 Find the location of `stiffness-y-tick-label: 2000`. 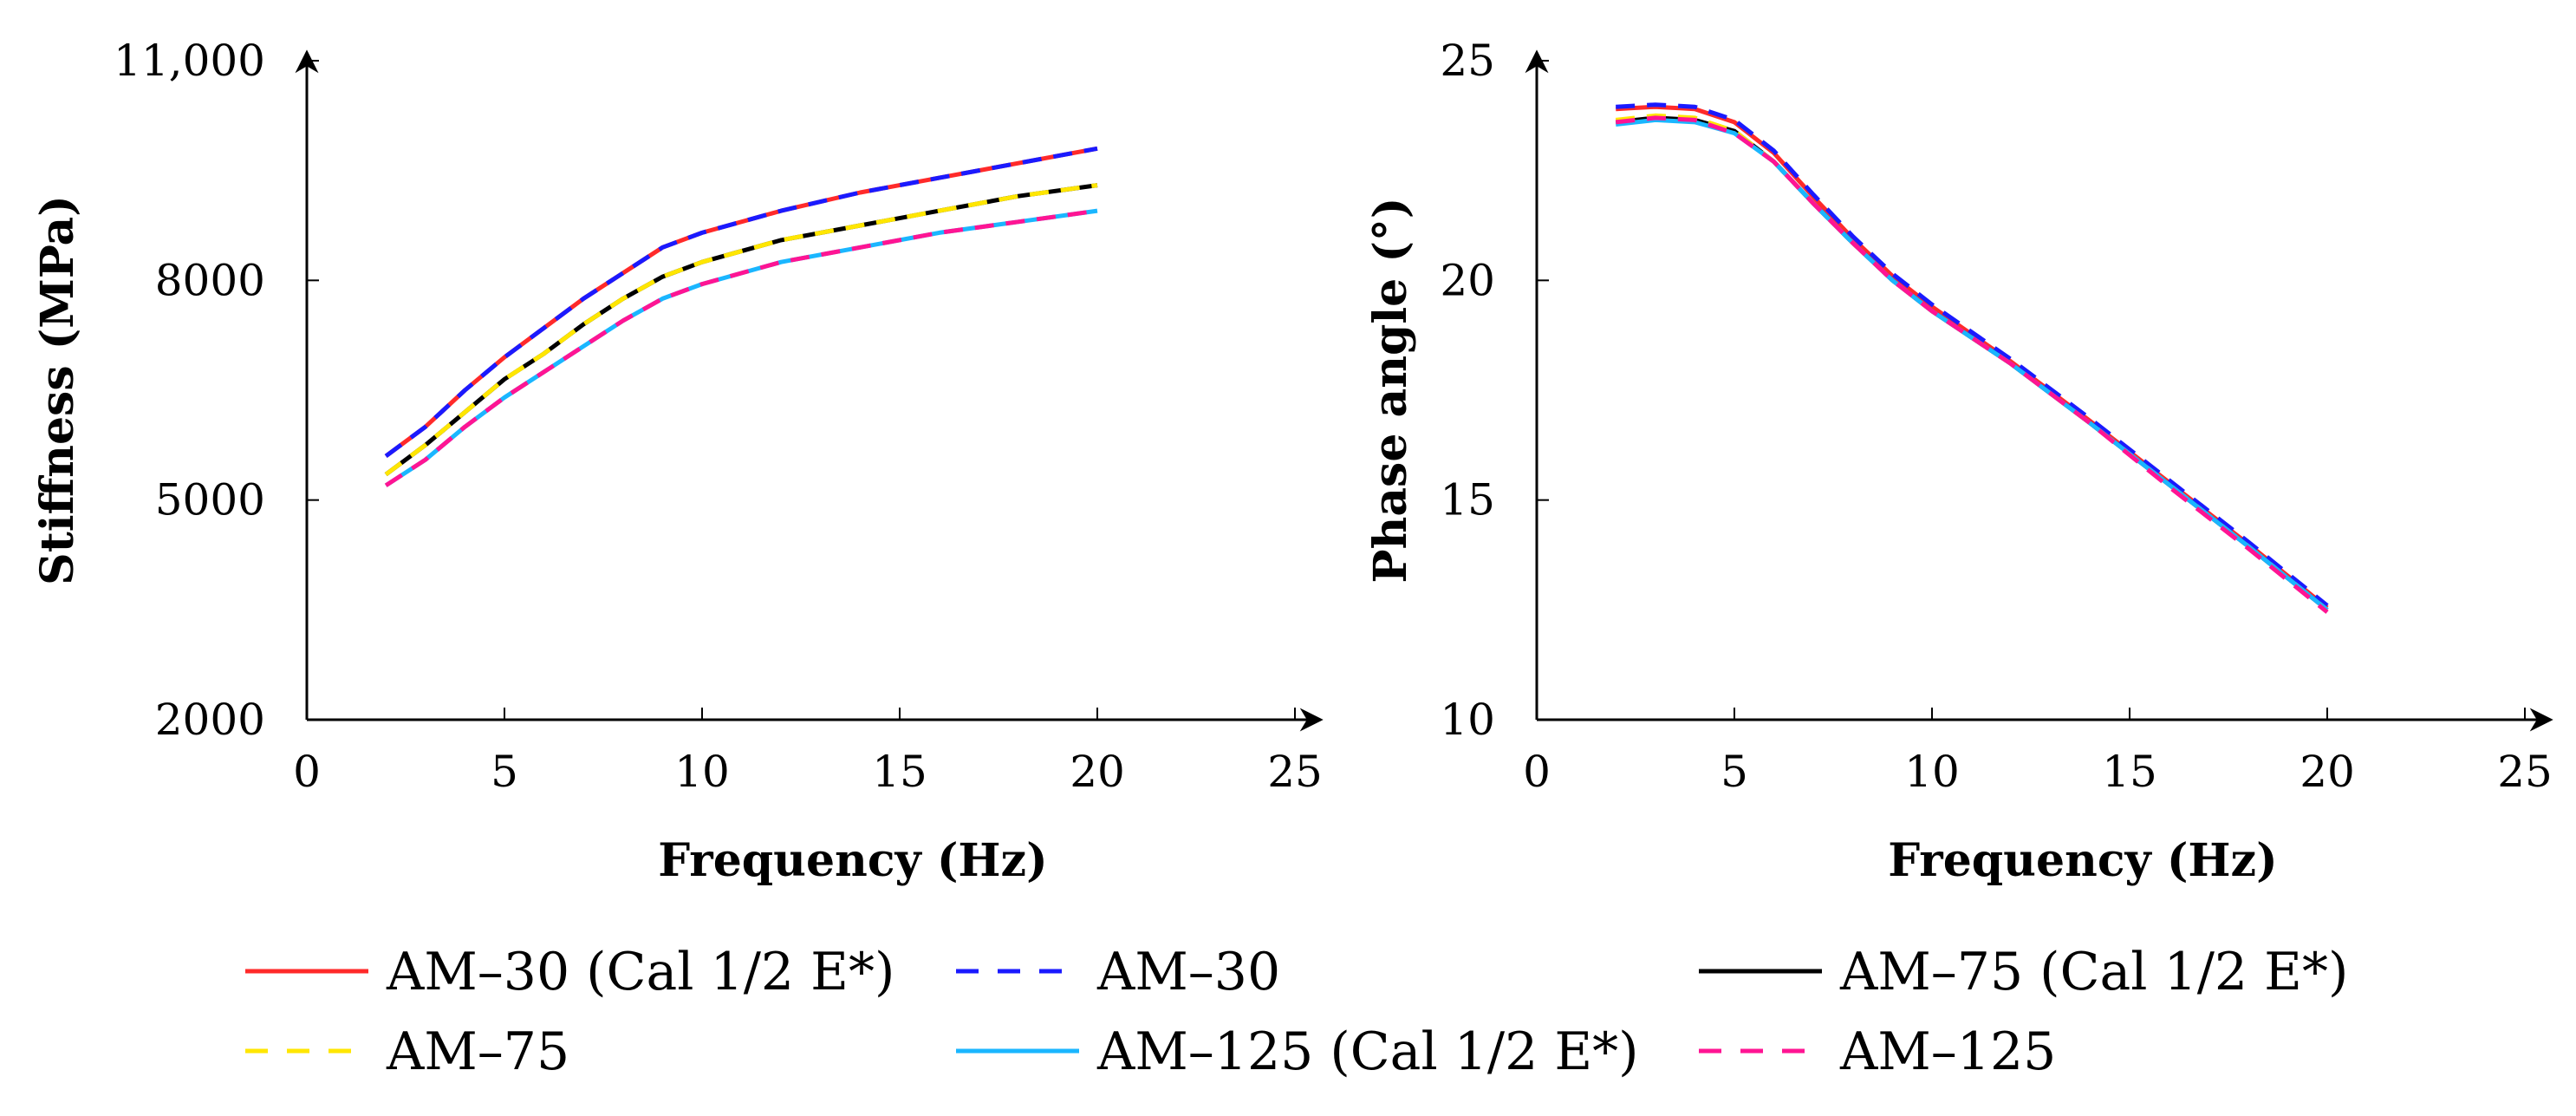

stiffness-y-tick-label: 2000 is located at coordinates (210, 720).